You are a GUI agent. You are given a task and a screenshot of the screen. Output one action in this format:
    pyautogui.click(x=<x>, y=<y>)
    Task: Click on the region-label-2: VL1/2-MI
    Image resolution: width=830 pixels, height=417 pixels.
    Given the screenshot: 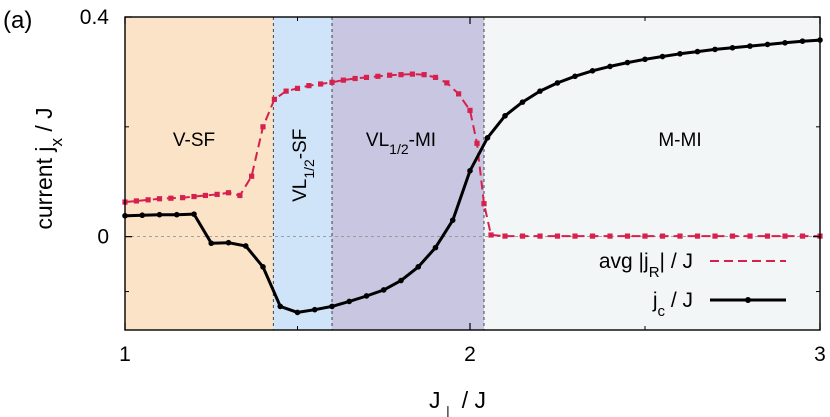 What is the action you would take?
    pyautogui.click(x=401, y=143)
    